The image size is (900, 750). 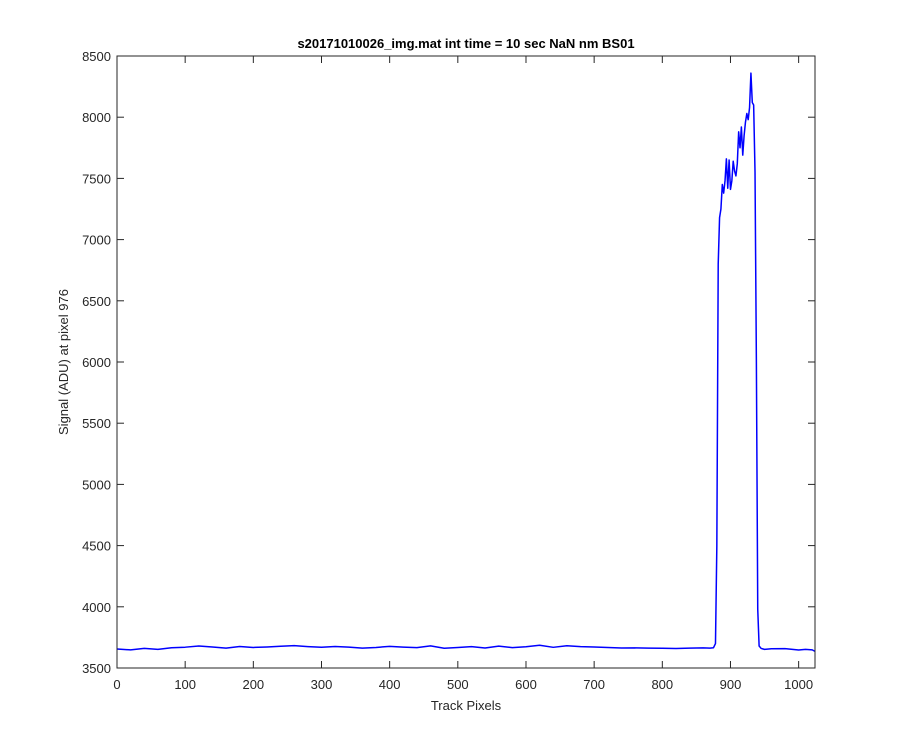 I want to click on x-axis-label: Track Pixels, so click(x=466, y=705).